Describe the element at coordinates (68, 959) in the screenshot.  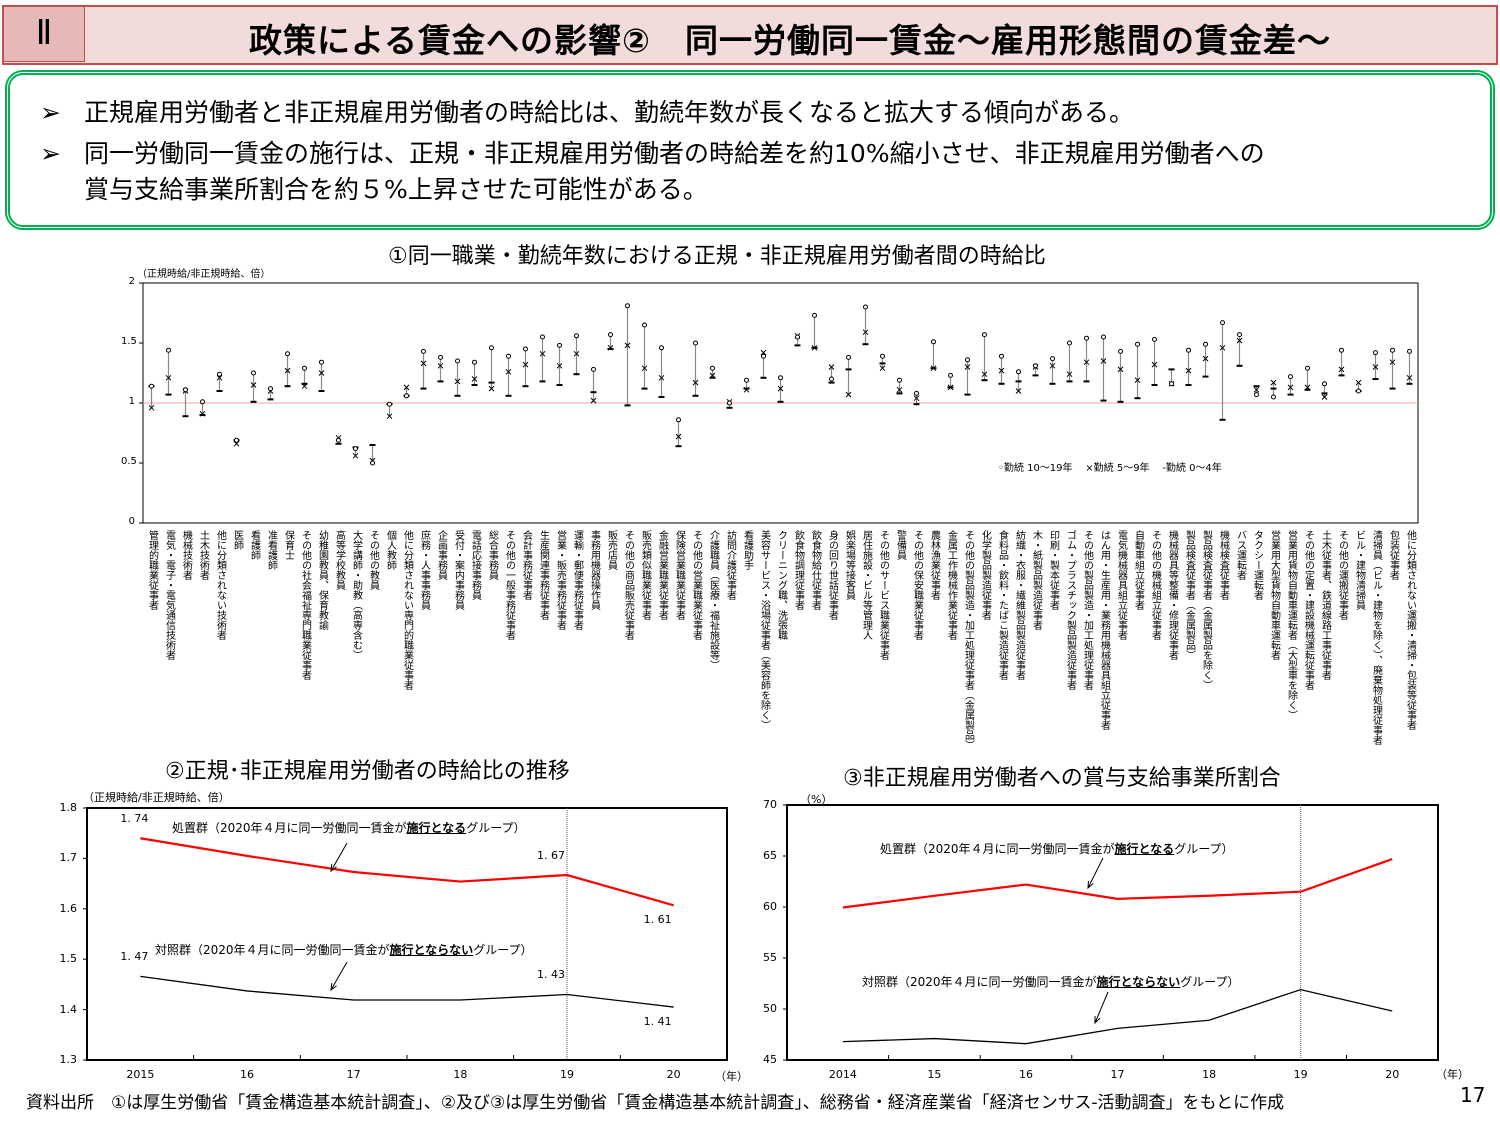
I see `chart2-y-tick-label: 1.5` at that location.